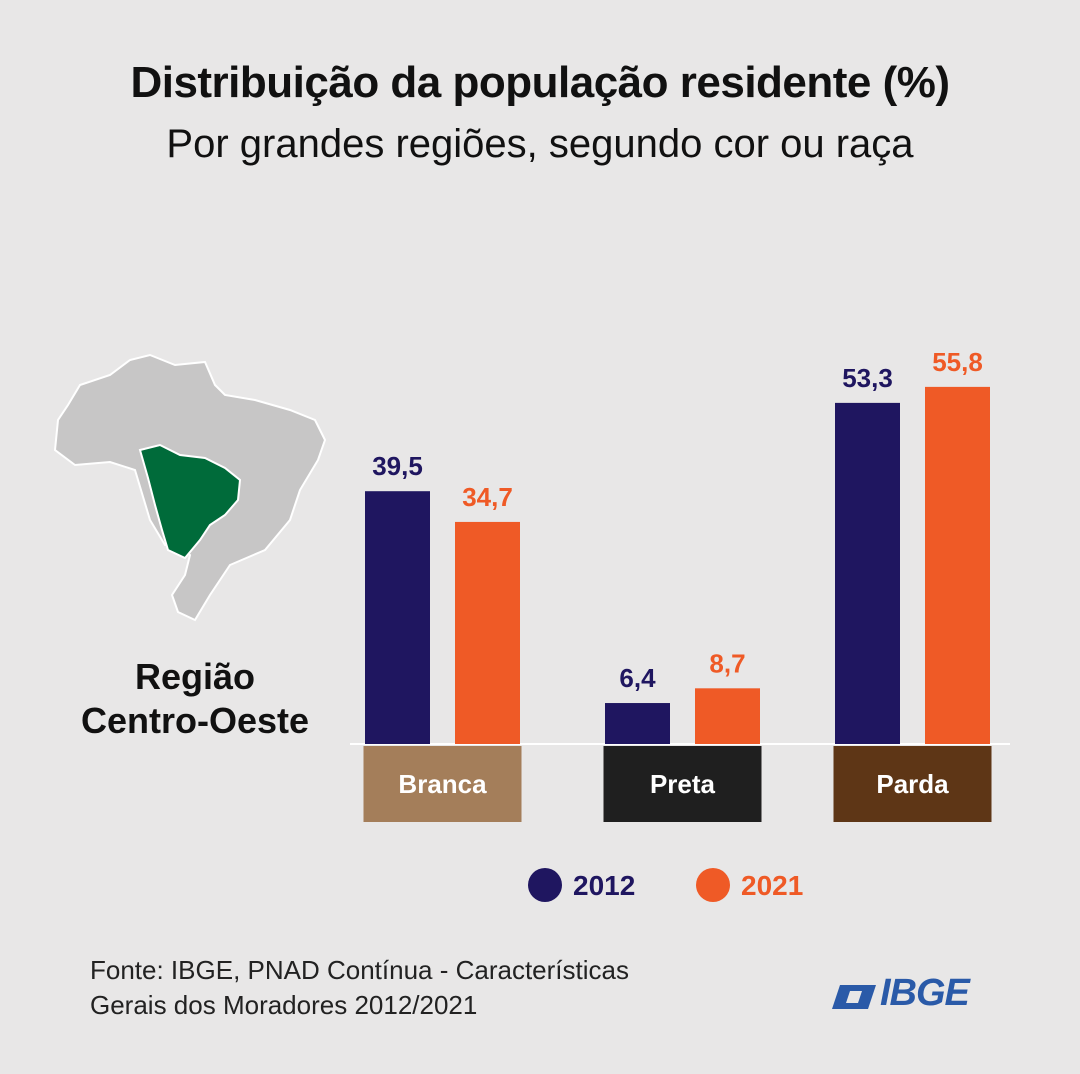 The width and height of the screenshot is (1080, 1074). Describe the element at coordinates (637, 678) in the screenshot. I see `data-label-preta-2012: 6,4` at that location.